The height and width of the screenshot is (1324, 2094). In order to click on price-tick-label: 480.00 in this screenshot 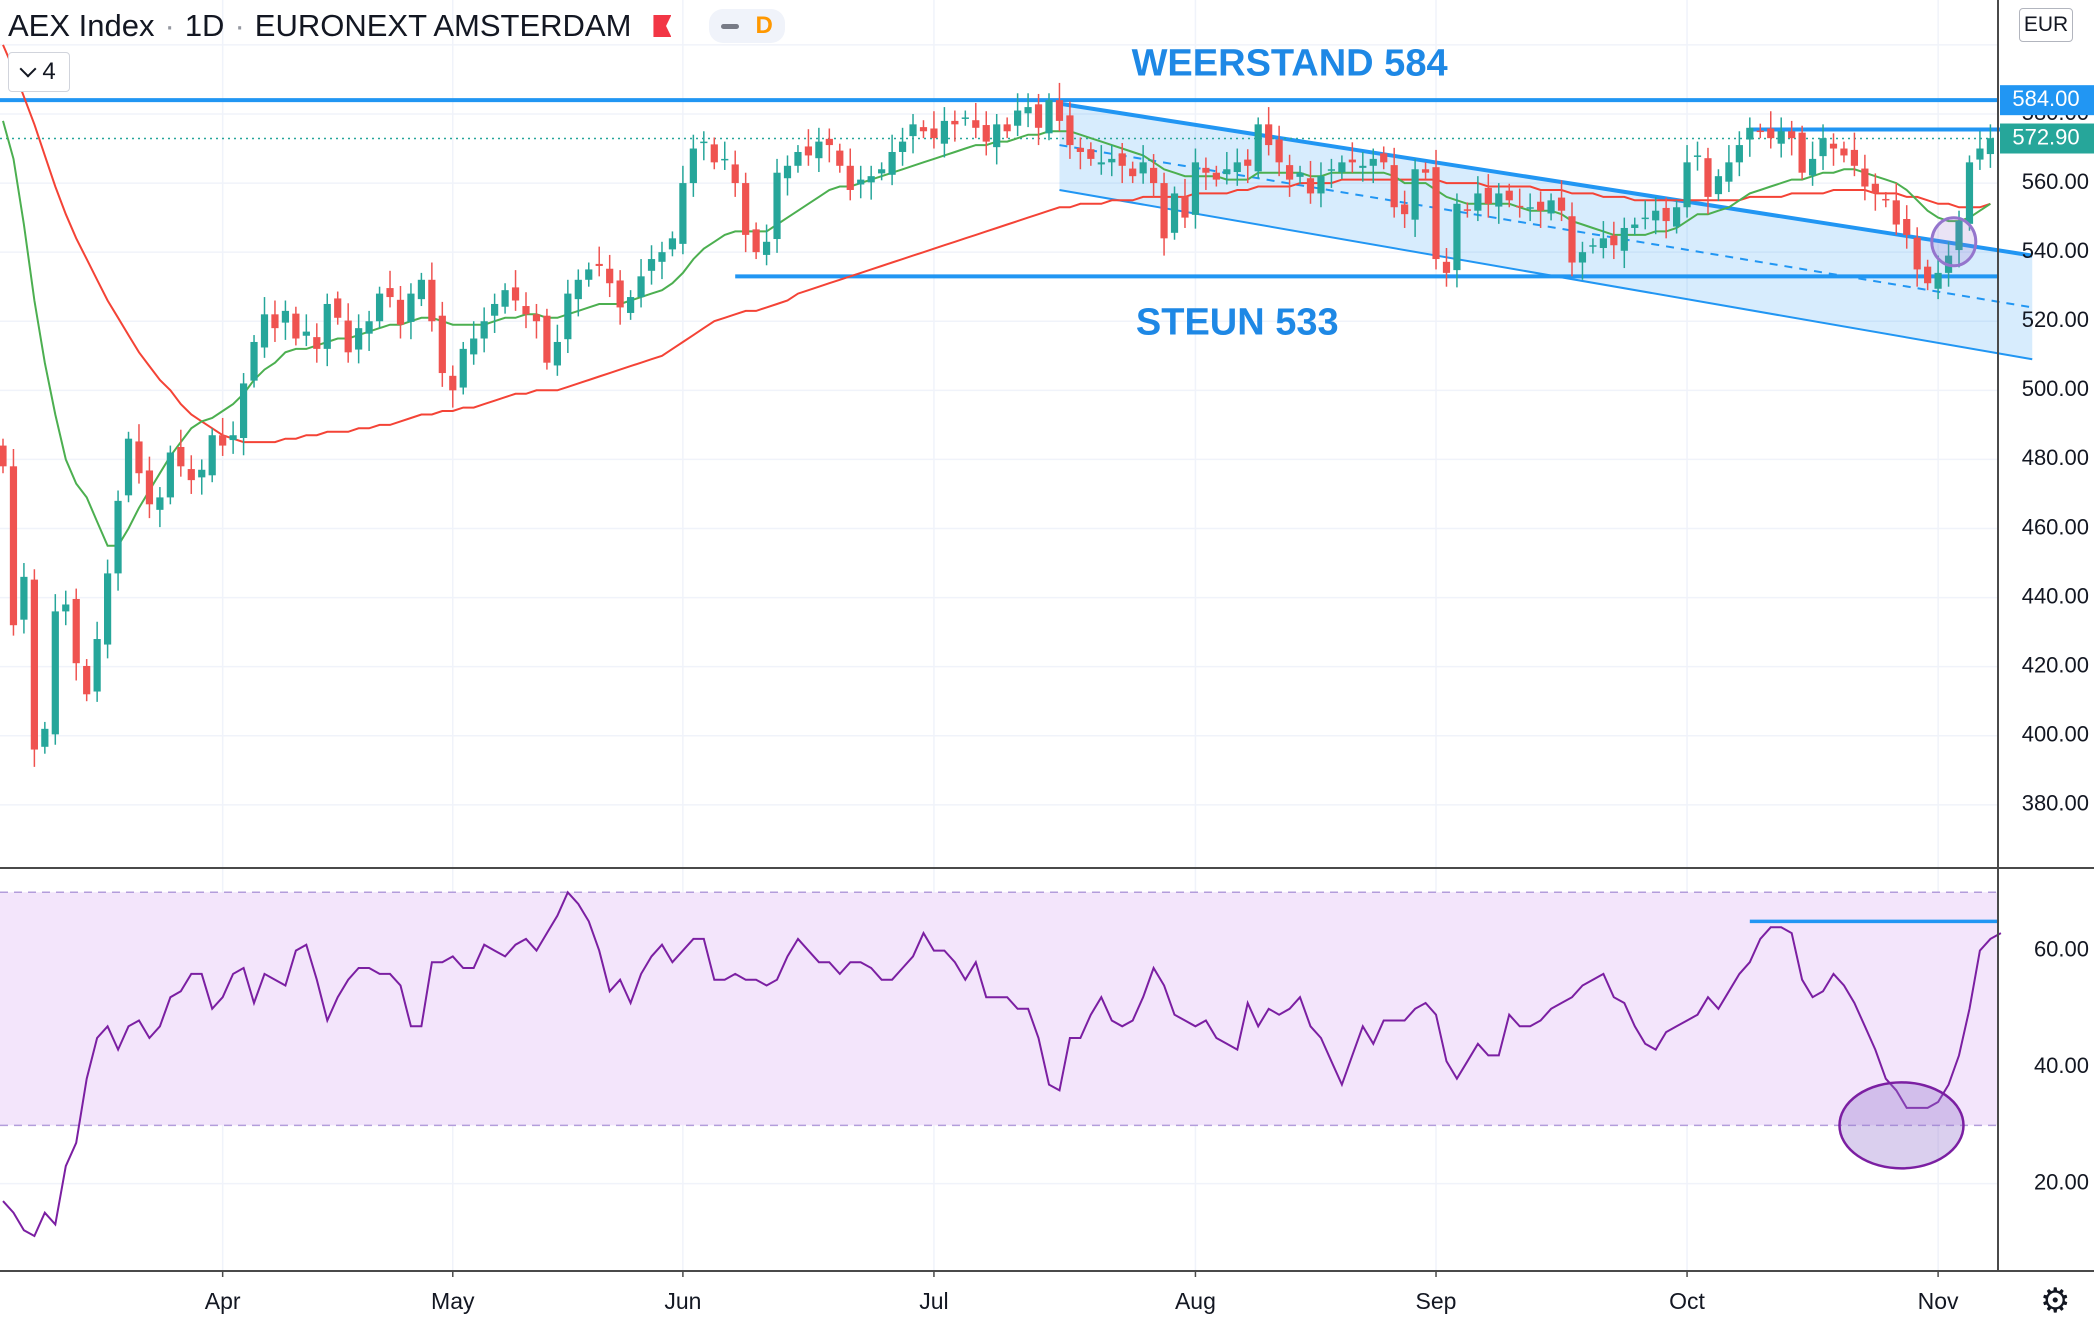, I will do `click(2055, 457)`.